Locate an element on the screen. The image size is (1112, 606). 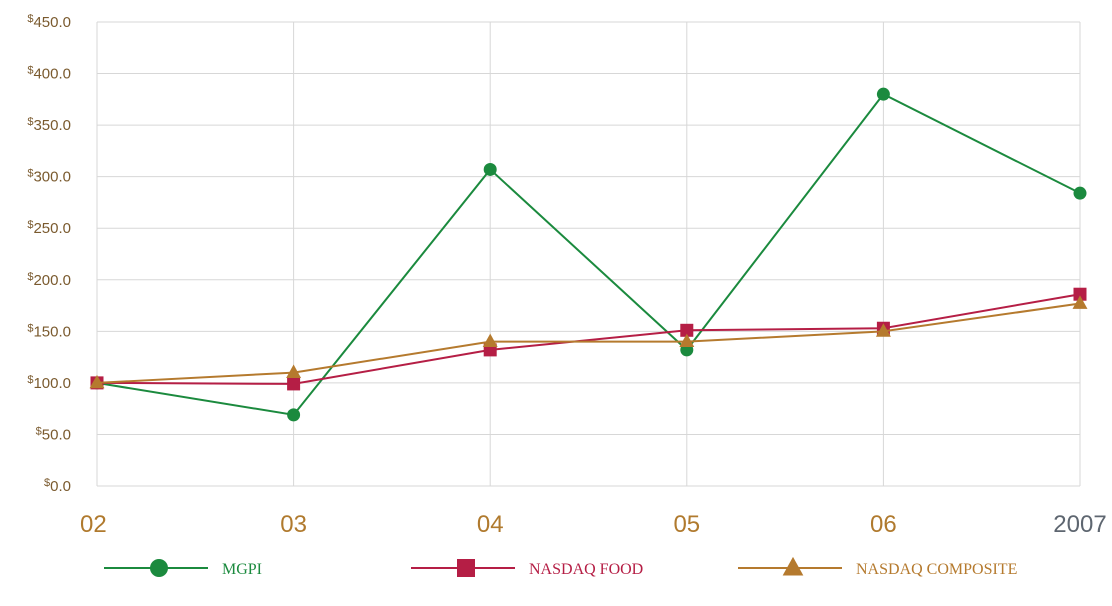
y-tick-value: 350.0 is located at coordinates (52, 125).